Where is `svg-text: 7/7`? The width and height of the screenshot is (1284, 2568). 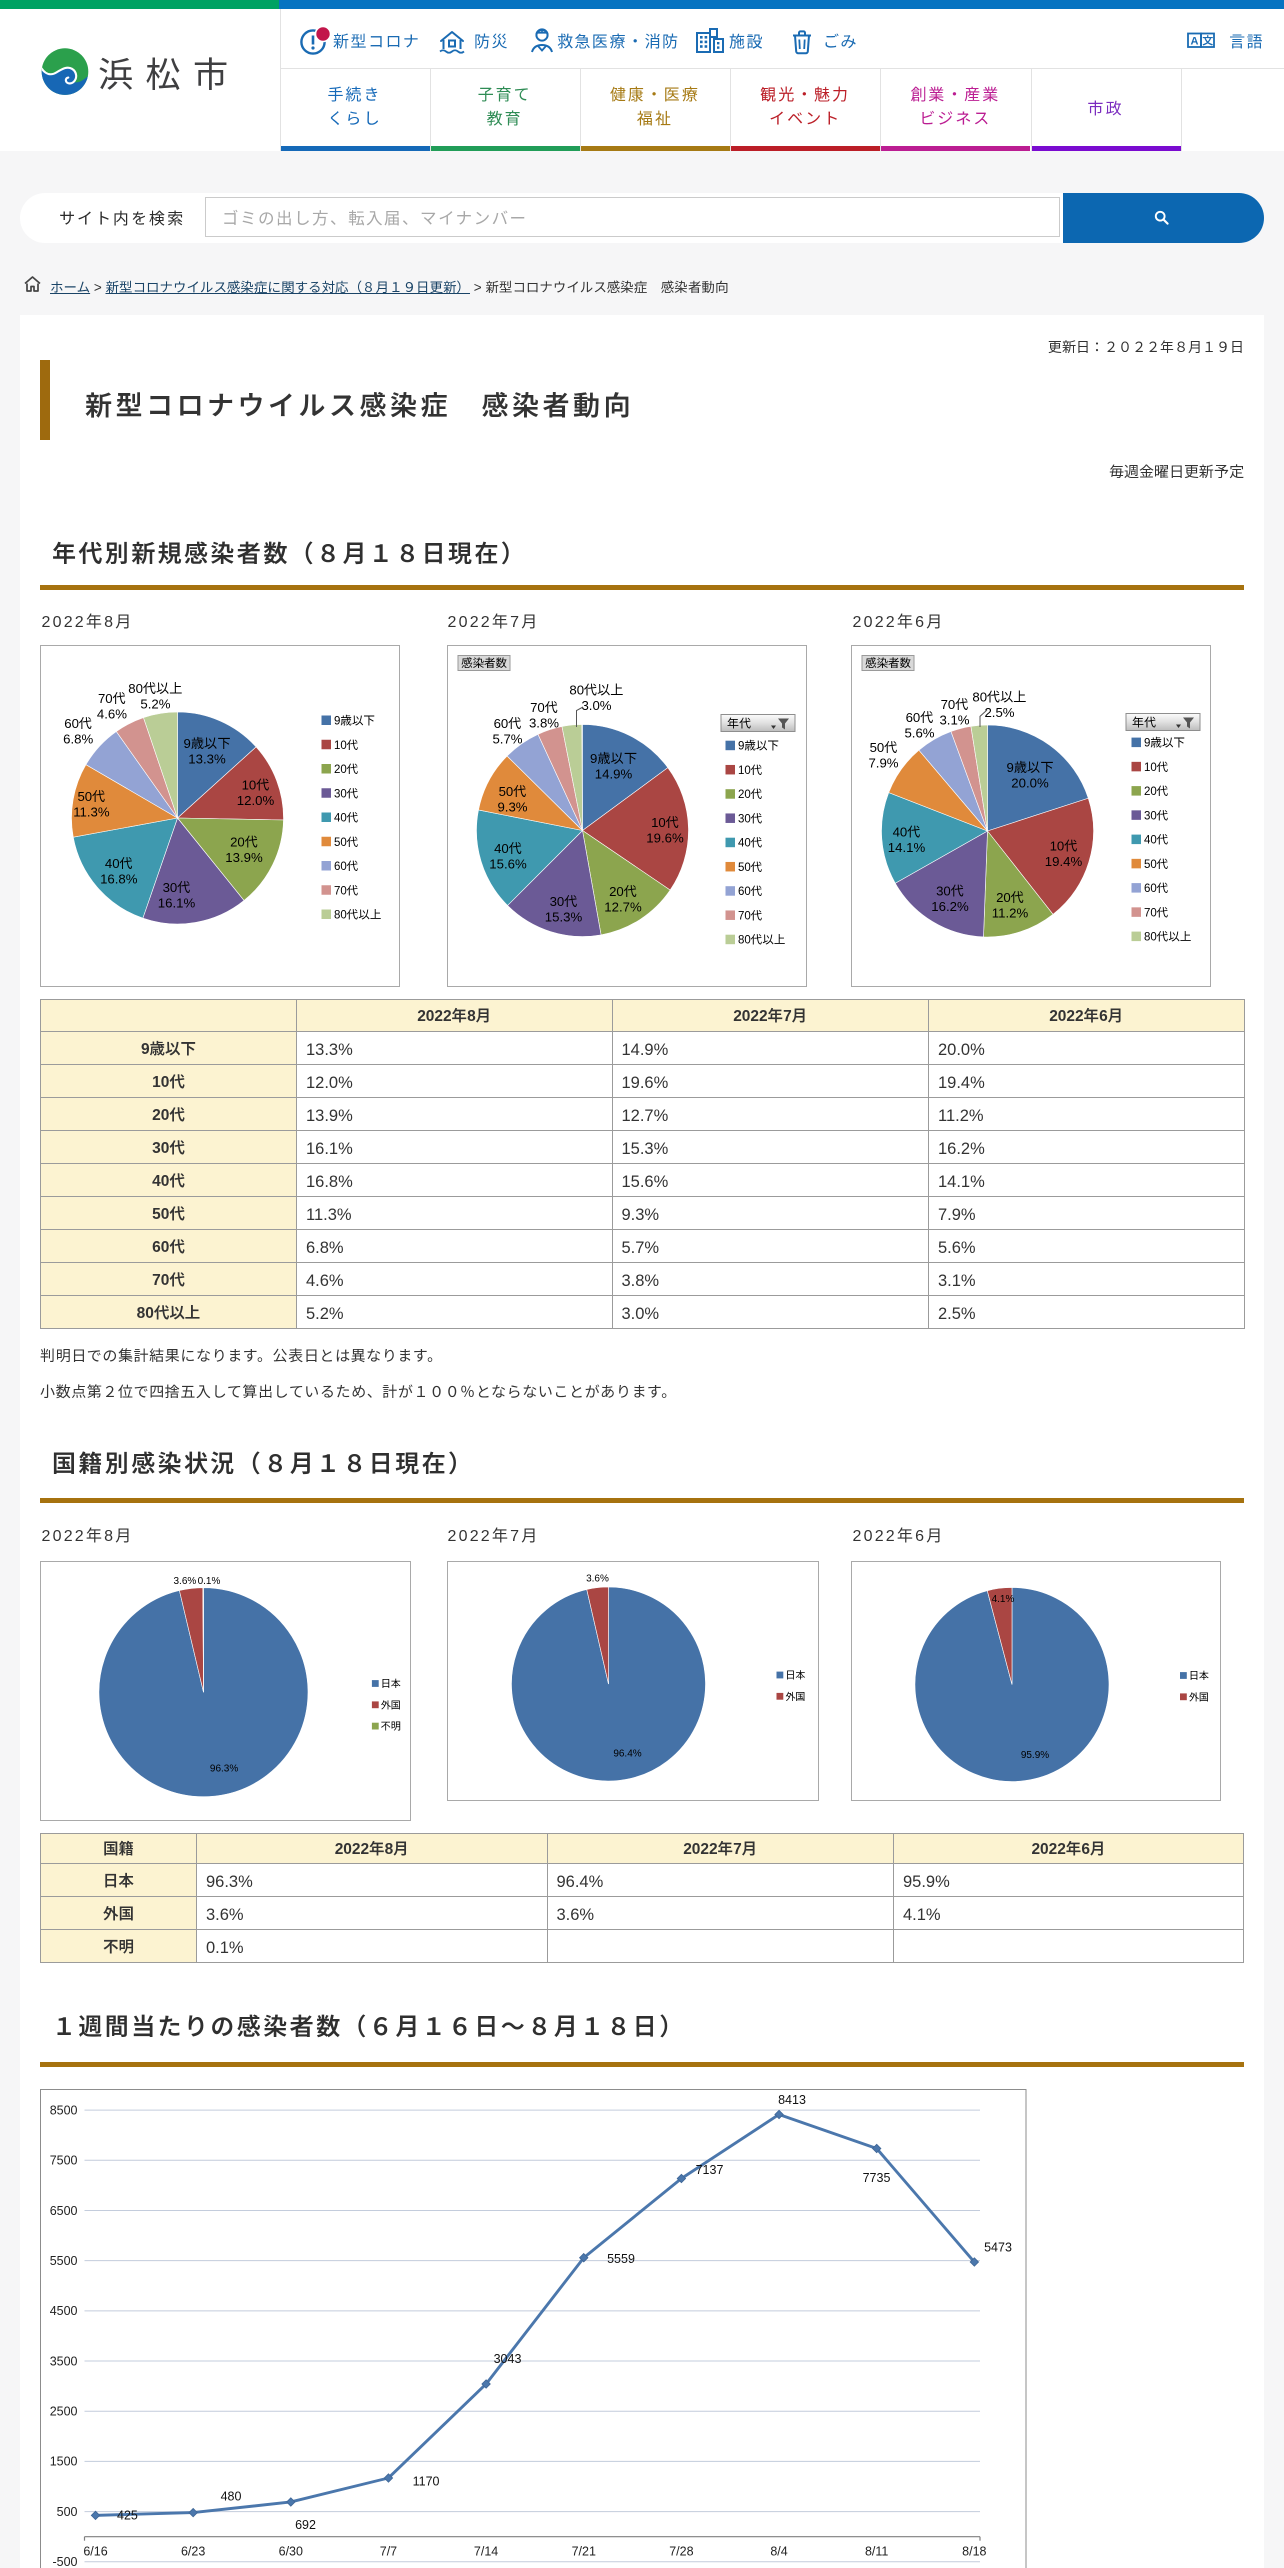 svg-text: 7/7 is located at coordinates (388, 2549).